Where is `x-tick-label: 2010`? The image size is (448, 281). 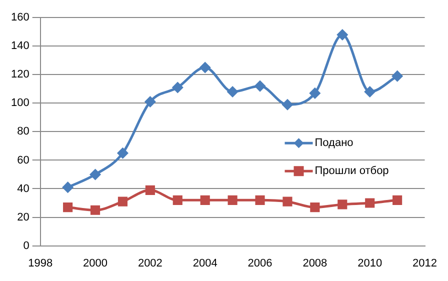
x-tick-label: 2010 is located at coordinates (370, 263).